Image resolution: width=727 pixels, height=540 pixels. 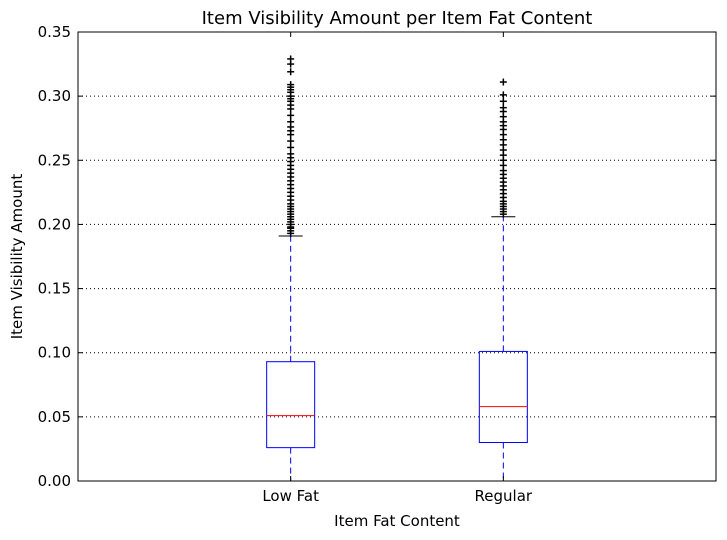 I want to click on x-axis-title: Item Fat Content, so click(x=397, y=521).